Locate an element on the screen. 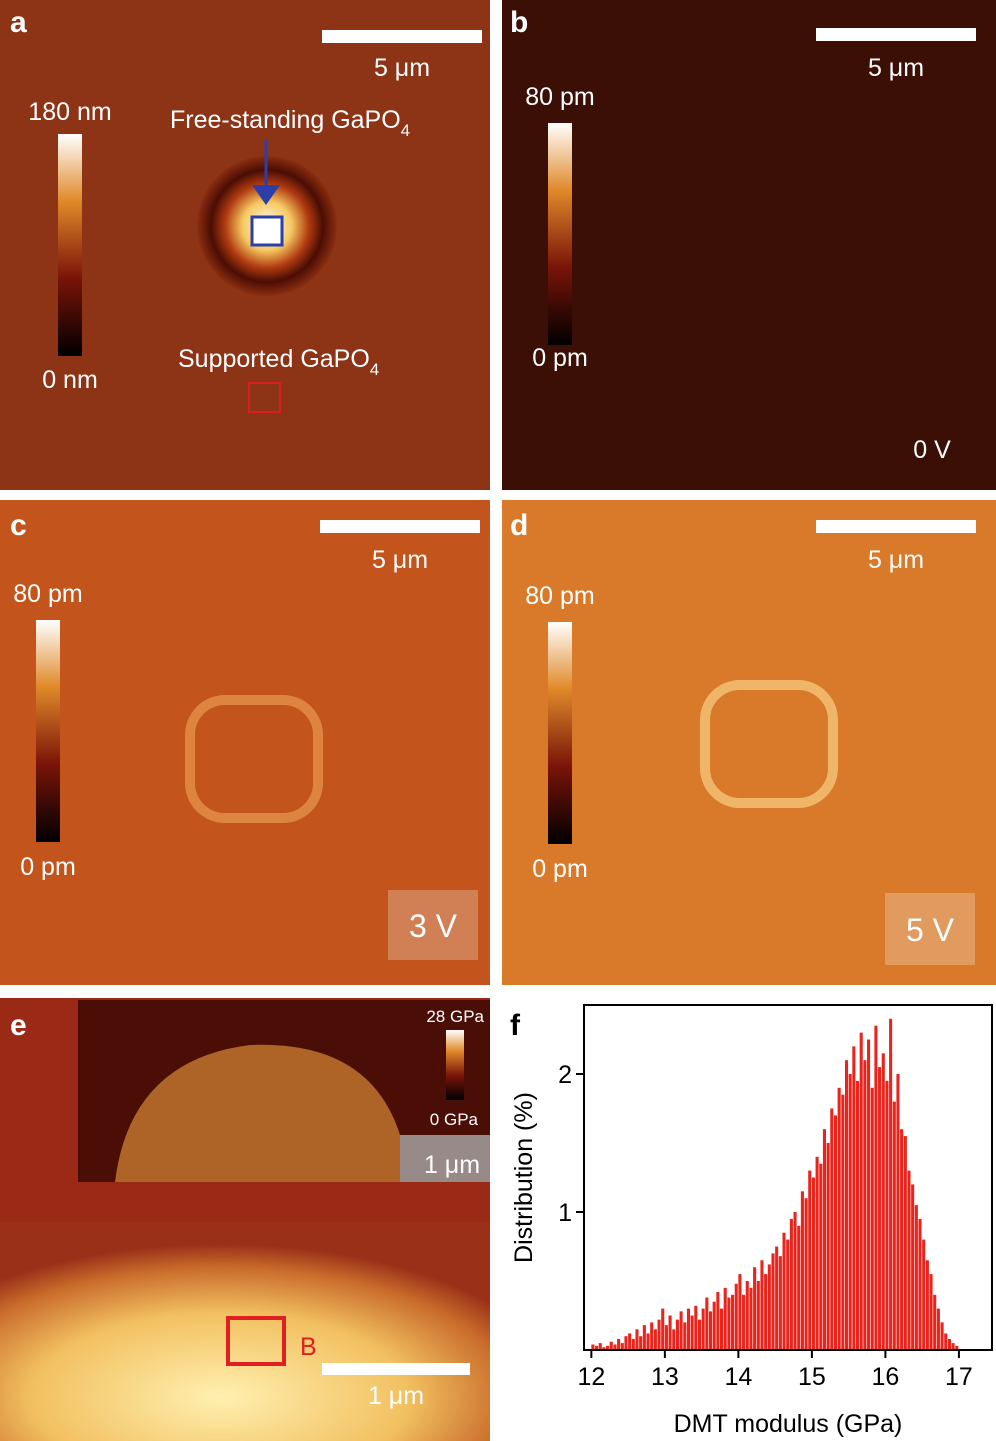  annotation-text: Free-standing GaPO is located at coordinates (285, 120).